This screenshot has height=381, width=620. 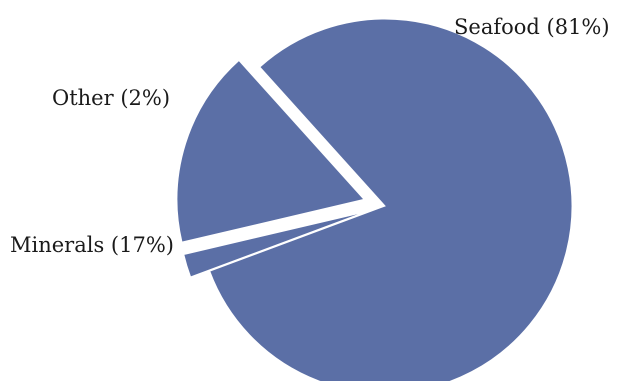 What do you see at coordinates (275, 244) in the screenshot?
I see `pie-slice-other` at bounding box center [275, 244].